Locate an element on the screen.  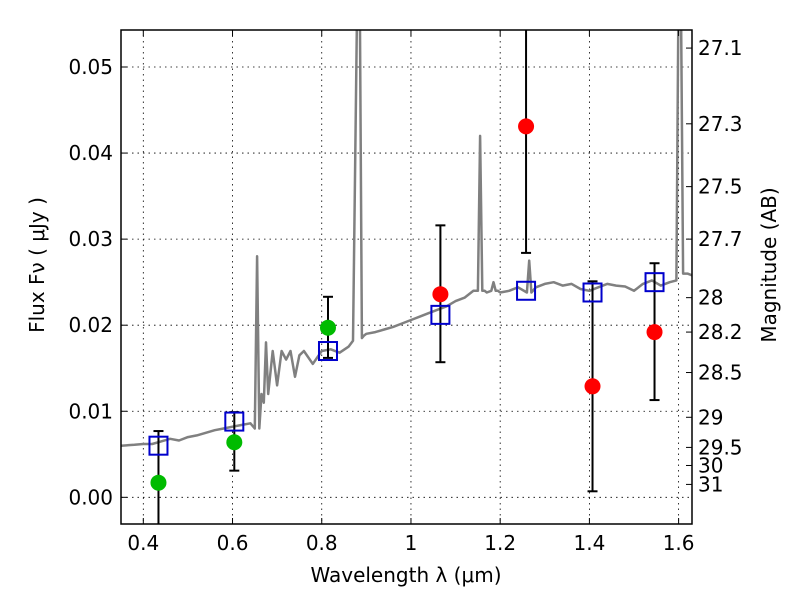
y-tick-label: 0.00 is located at coordinates (90, 497).